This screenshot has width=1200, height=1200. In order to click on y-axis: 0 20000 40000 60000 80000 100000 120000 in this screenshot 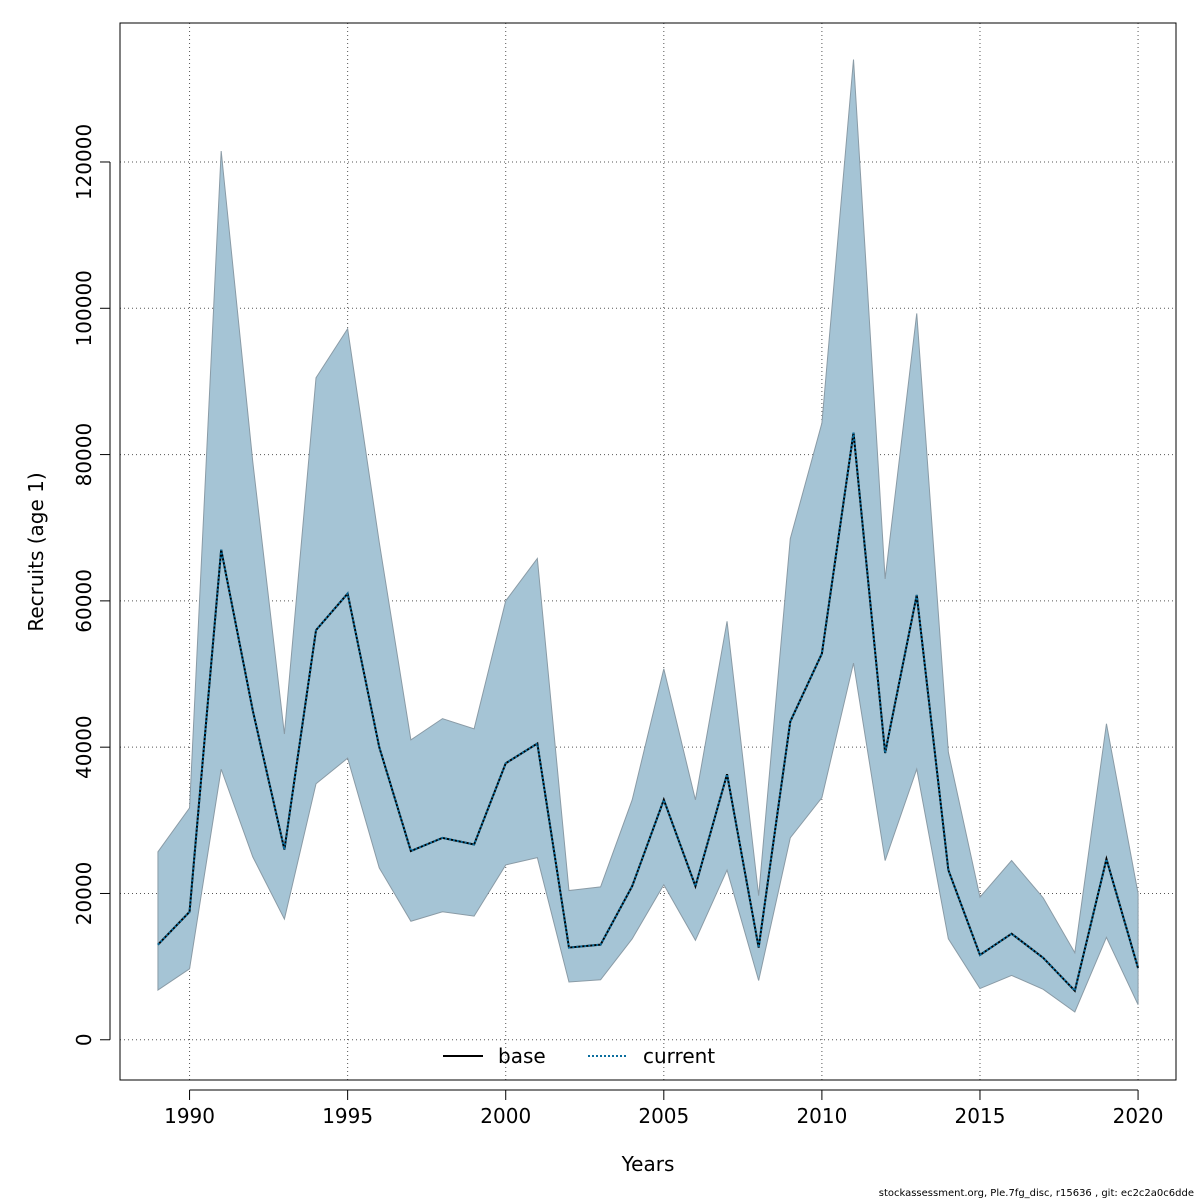, I will do `click(91, 585)`.